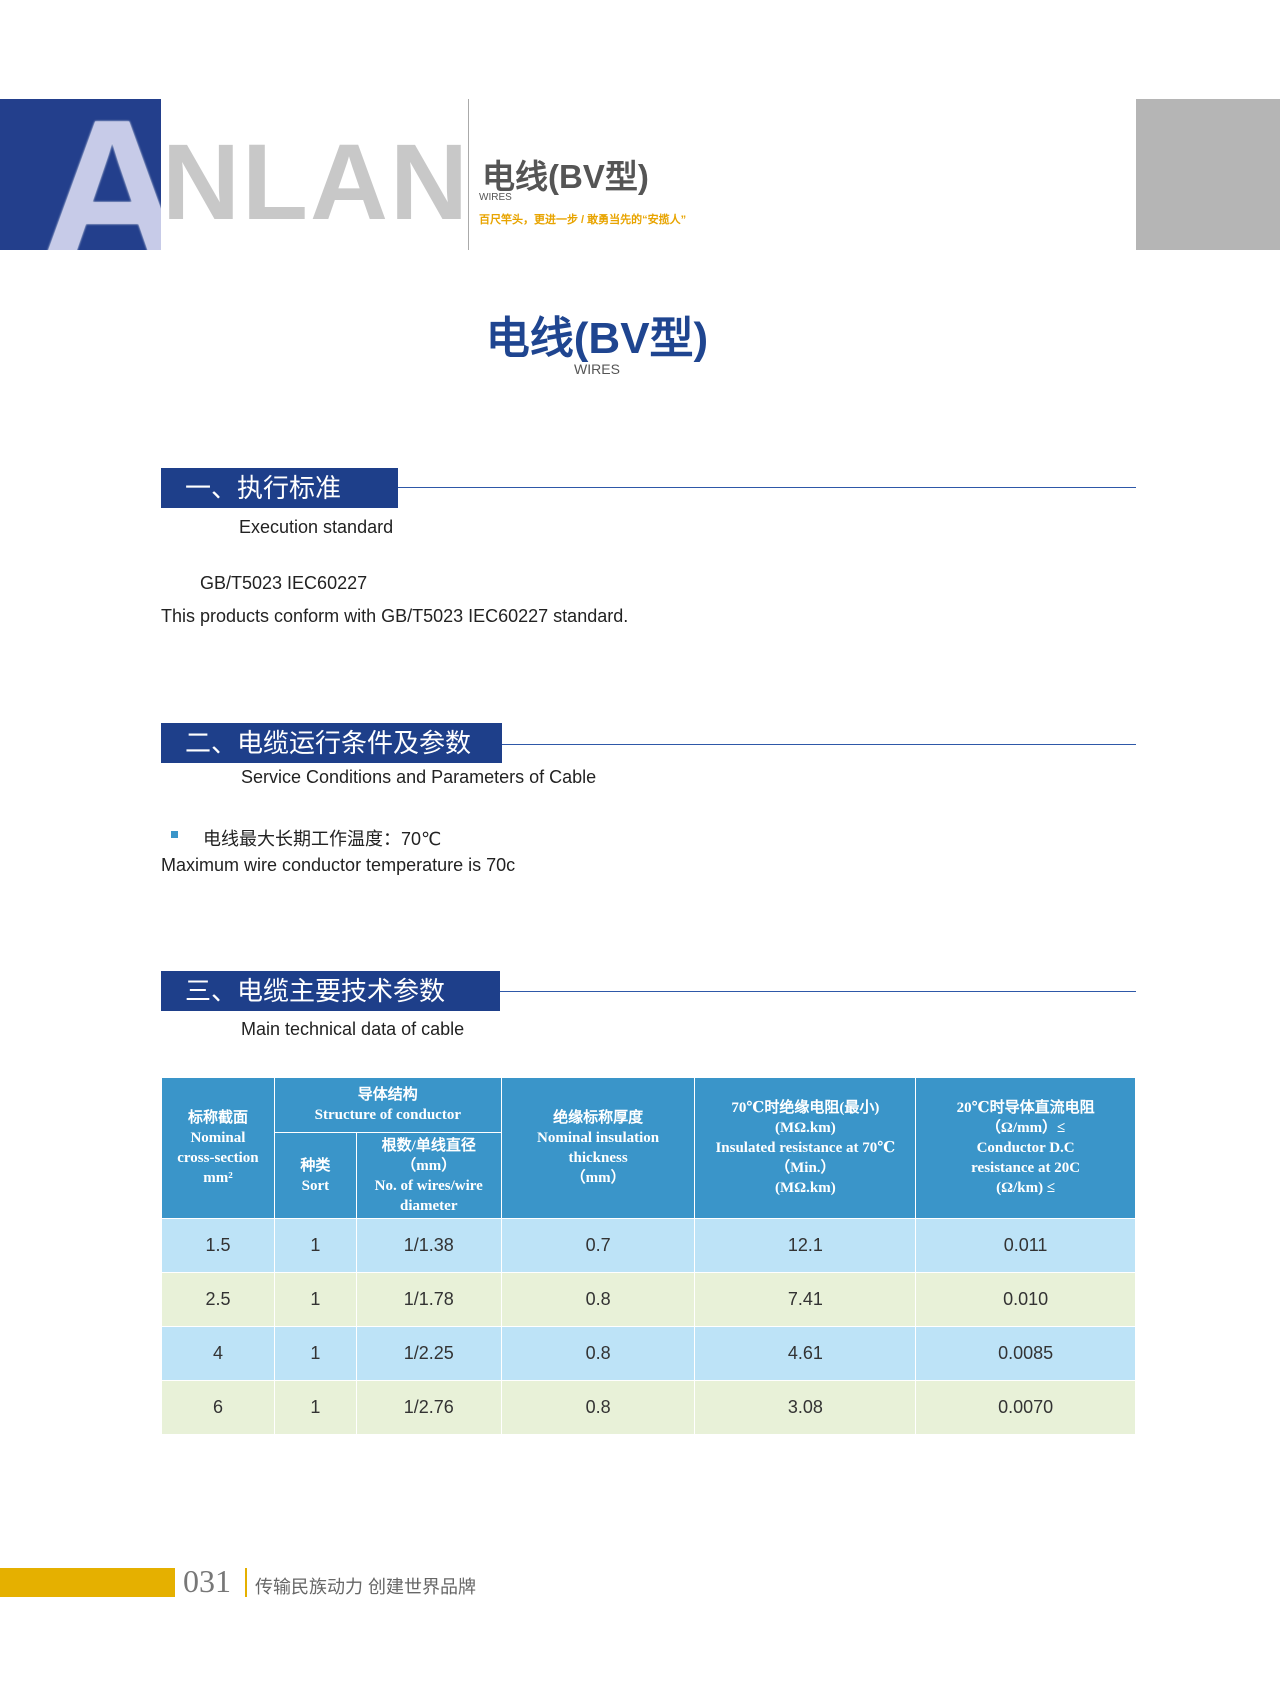 Image resolution: width=1280 pixels, height=1683 pixels. Describe the element at coordinates (1208, 174) in the screenshot. I see `corner-image` at that location.